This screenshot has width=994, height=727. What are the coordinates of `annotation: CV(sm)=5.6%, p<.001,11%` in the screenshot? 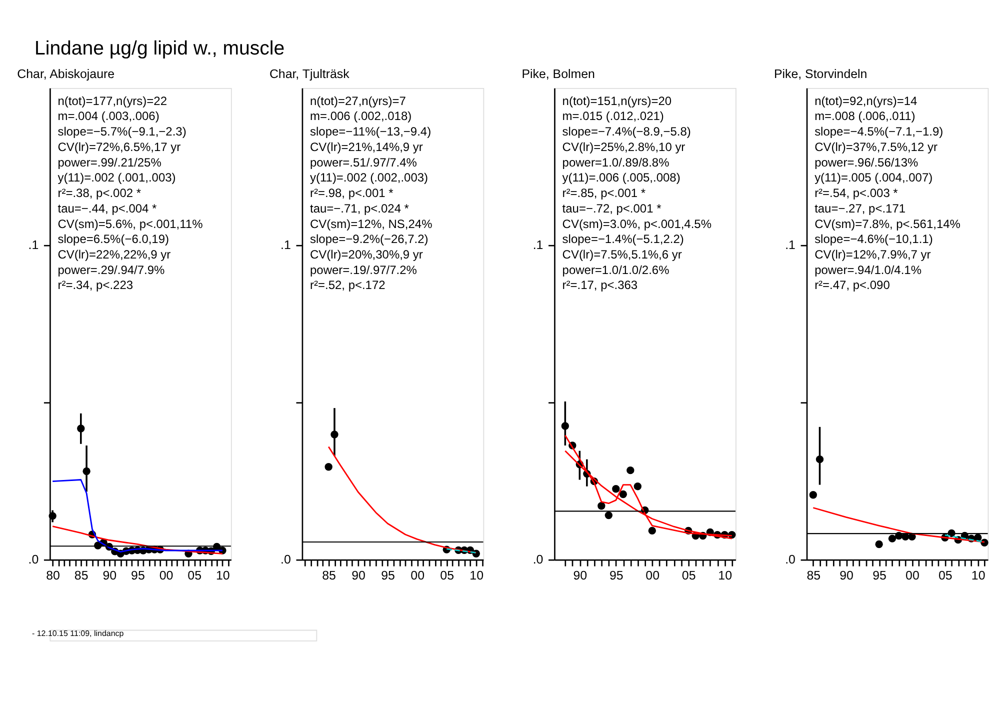 It's located at (131, 223).